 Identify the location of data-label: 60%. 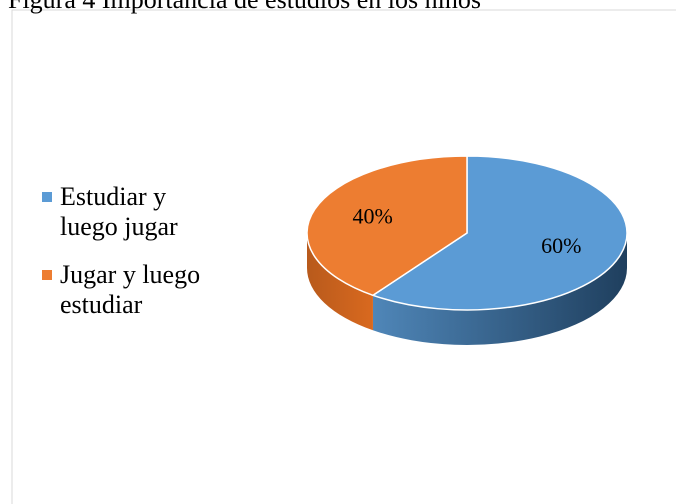
(561, 245).